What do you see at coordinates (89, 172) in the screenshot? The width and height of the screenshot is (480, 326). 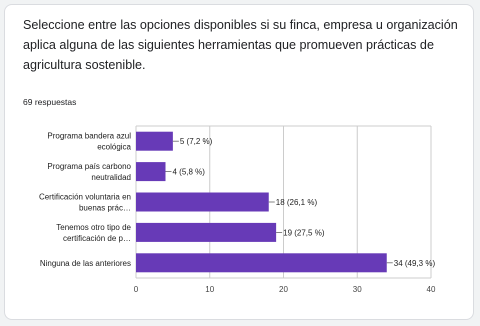 I see `category-label: Programa país carbono neutralidad` at bounding box center [89, 172].